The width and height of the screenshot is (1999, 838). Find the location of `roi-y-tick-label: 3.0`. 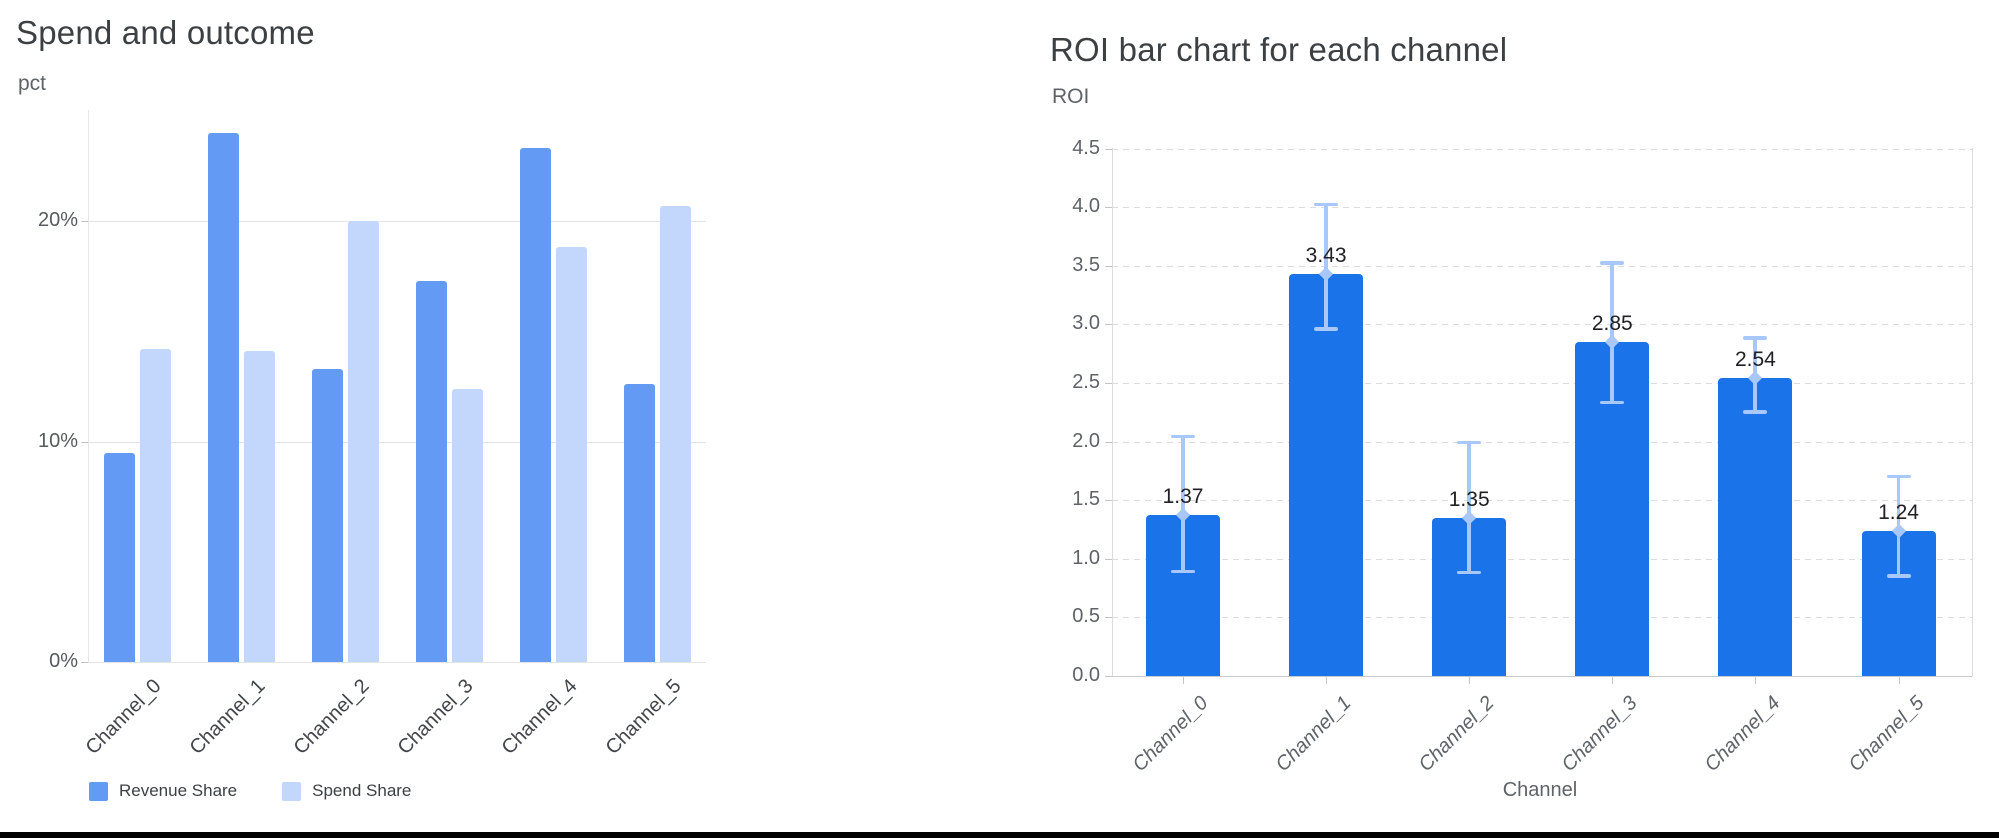

roi-y-tick-label: 3.0 is located at coordinates (1086, 323).